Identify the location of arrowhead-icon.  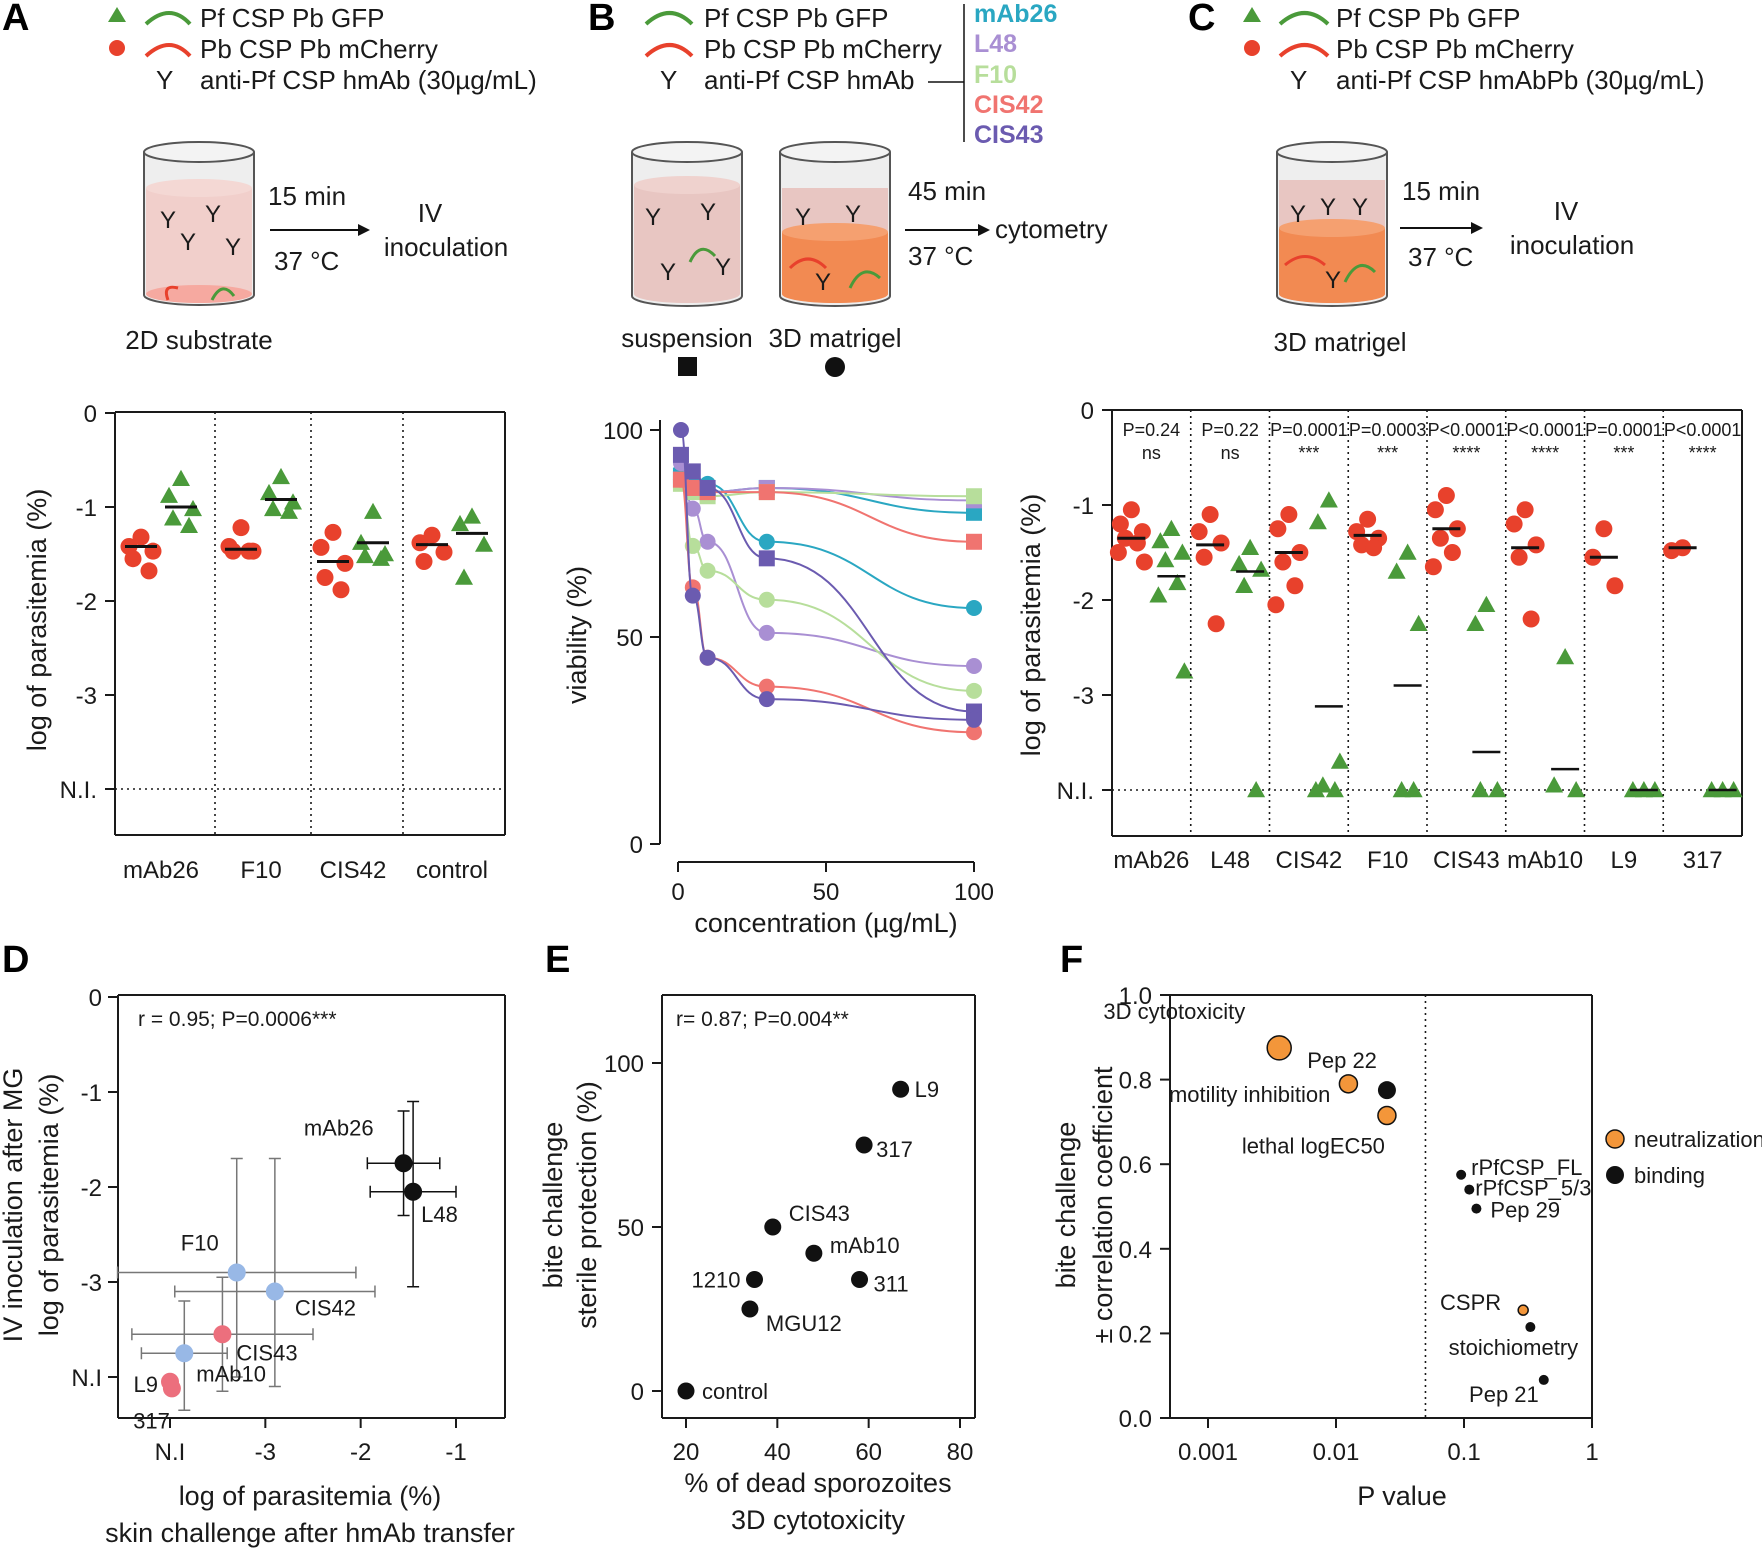
(364, 230).